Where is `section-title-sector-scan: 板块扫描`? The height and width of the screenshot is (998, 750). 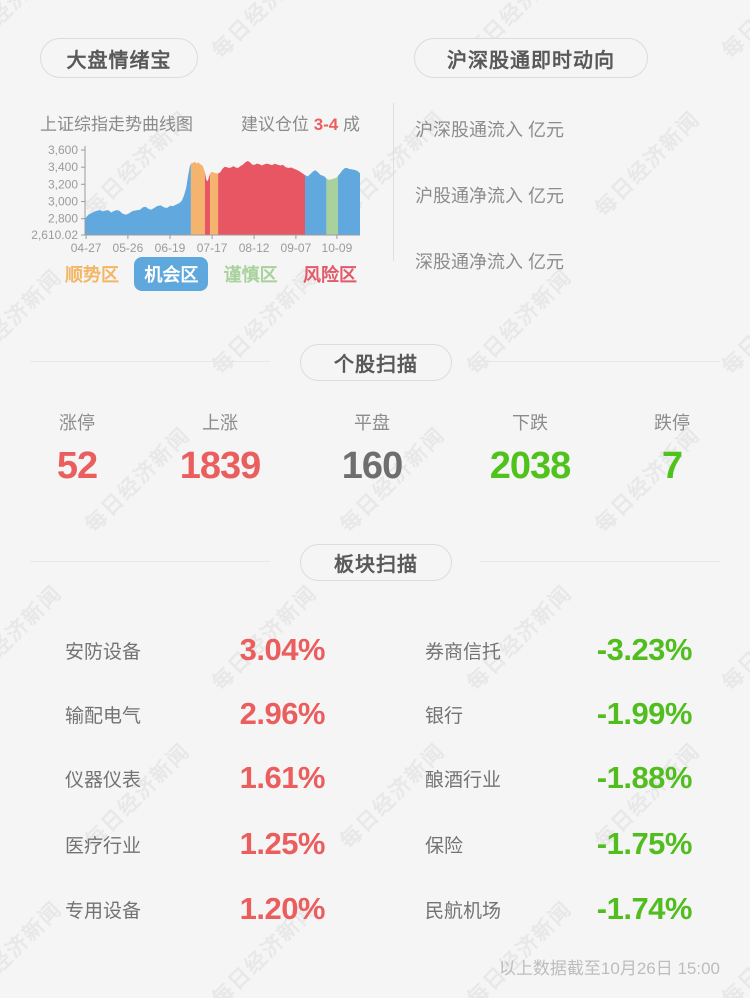
section-title-sector-scan: 板块扫描 is located at coordinates (376, 562).